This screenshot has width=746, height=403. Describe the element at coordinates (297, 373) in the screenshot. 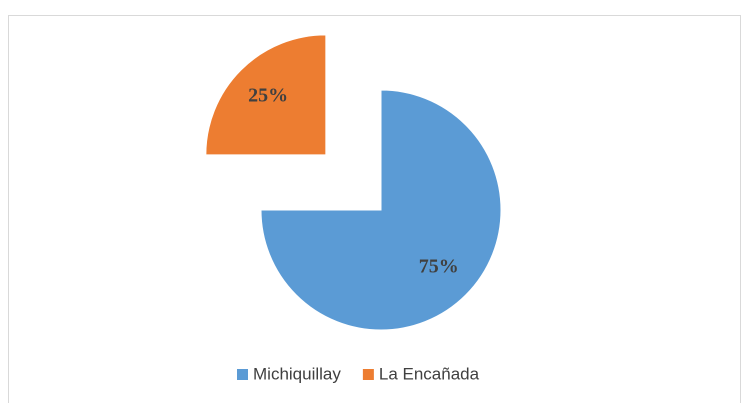

I see `legend-label: Michiquillay` at that location.